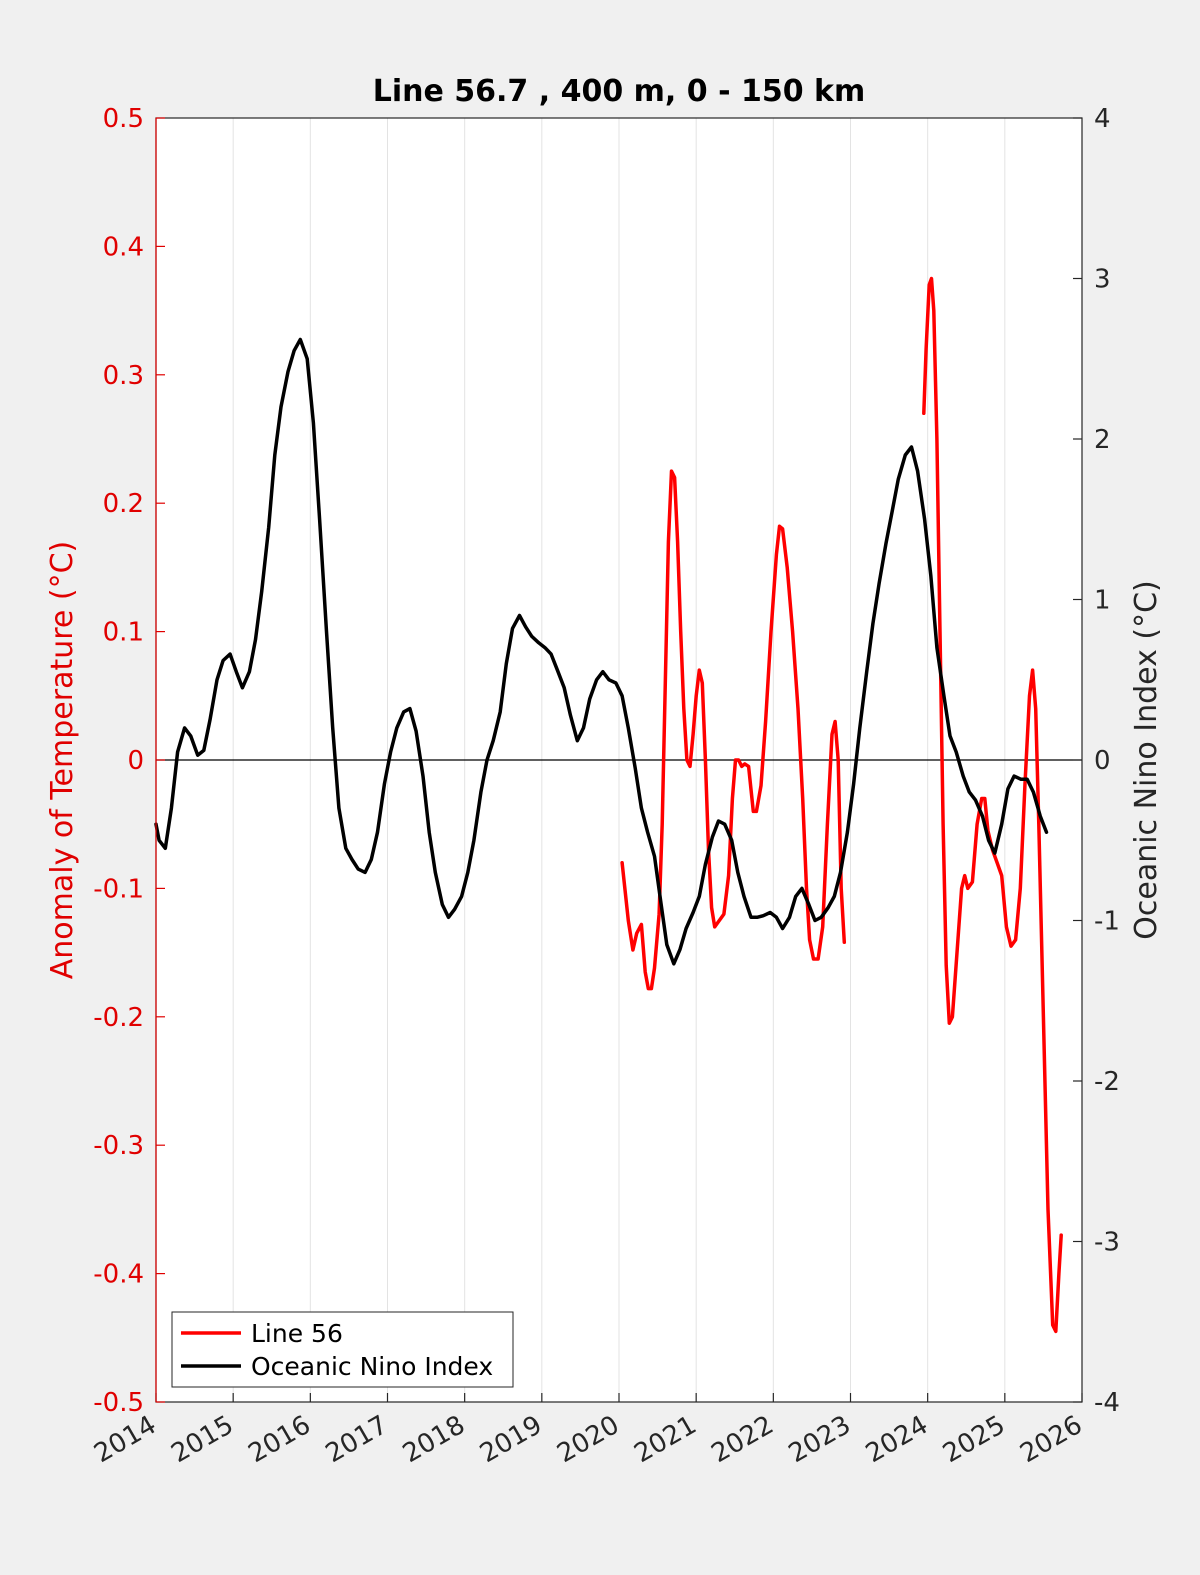 The width and height of the screenshot is (1200, 1575). I want to click on legend-label-oni: Oceanic Nino Index, so click(372, 1366).